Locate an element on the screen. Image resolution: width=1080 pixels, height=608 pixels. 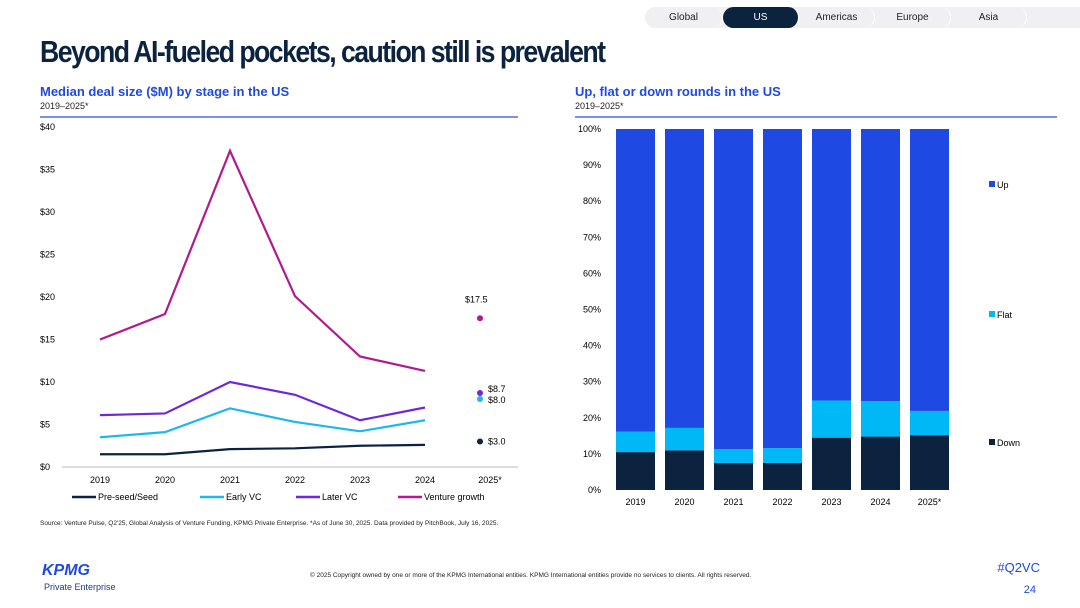
y-tick-label: $40 is located at coordinates (47, 127).